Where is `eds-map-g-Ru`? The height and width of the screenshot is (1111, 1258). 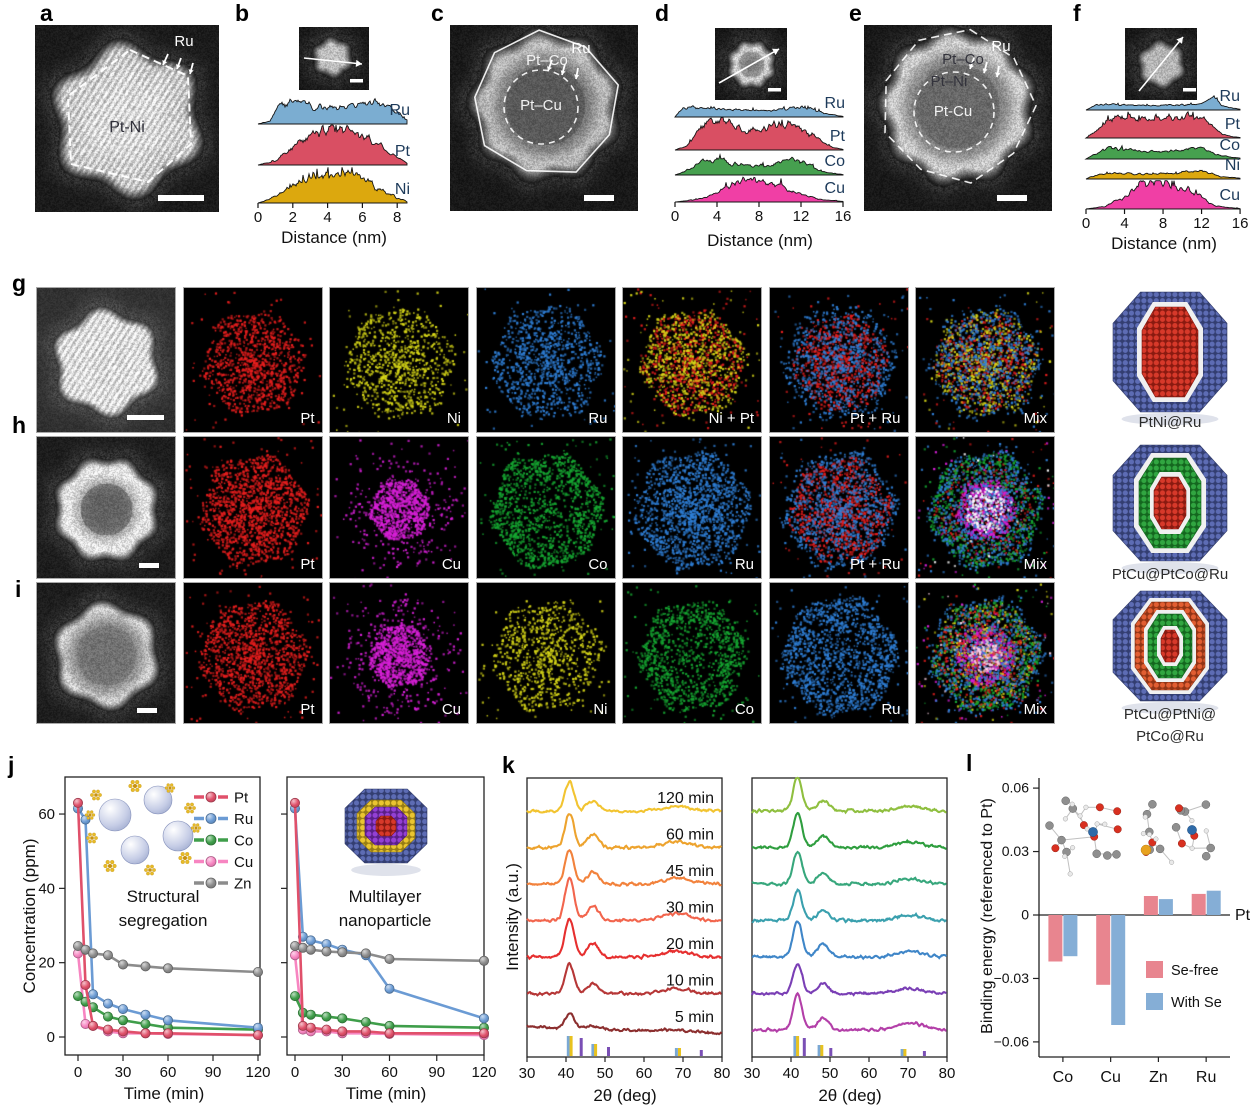
eds-map-g-Ru is located at coordinates (546, 360).